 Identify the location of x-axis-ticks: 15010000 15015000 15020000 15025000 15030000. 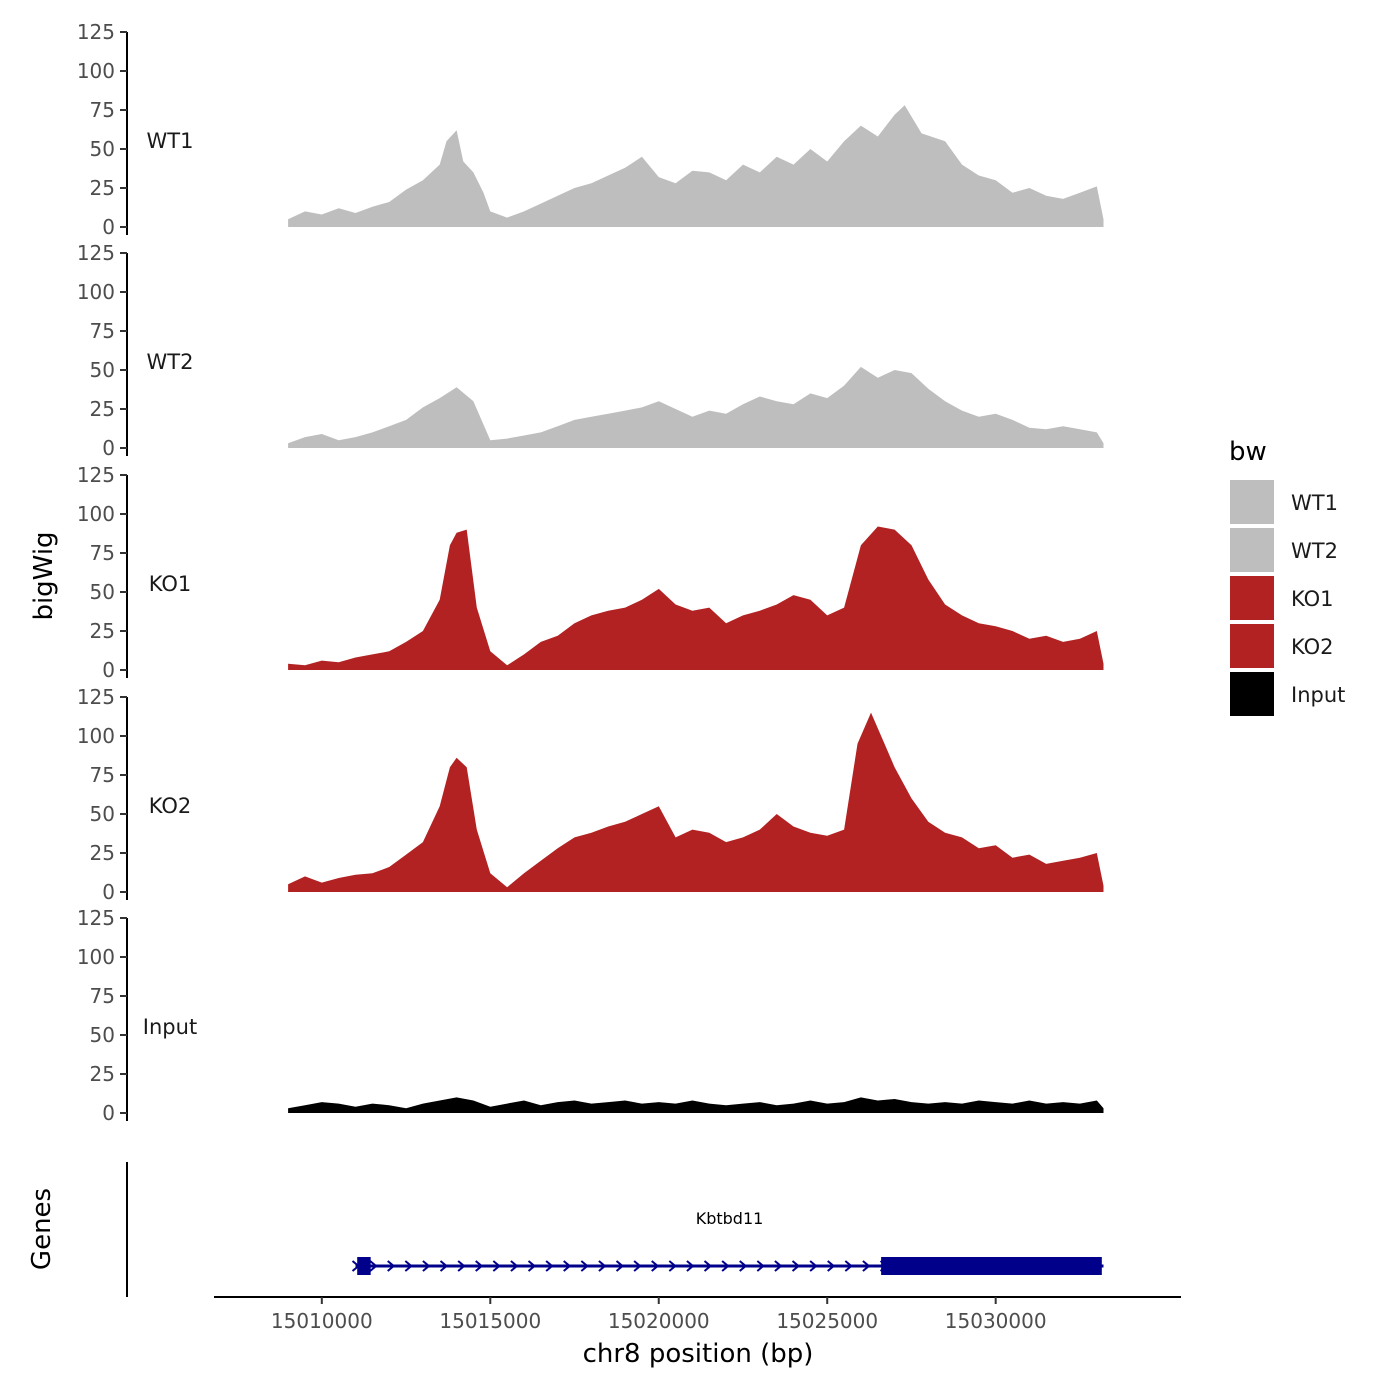
(659, 1315).